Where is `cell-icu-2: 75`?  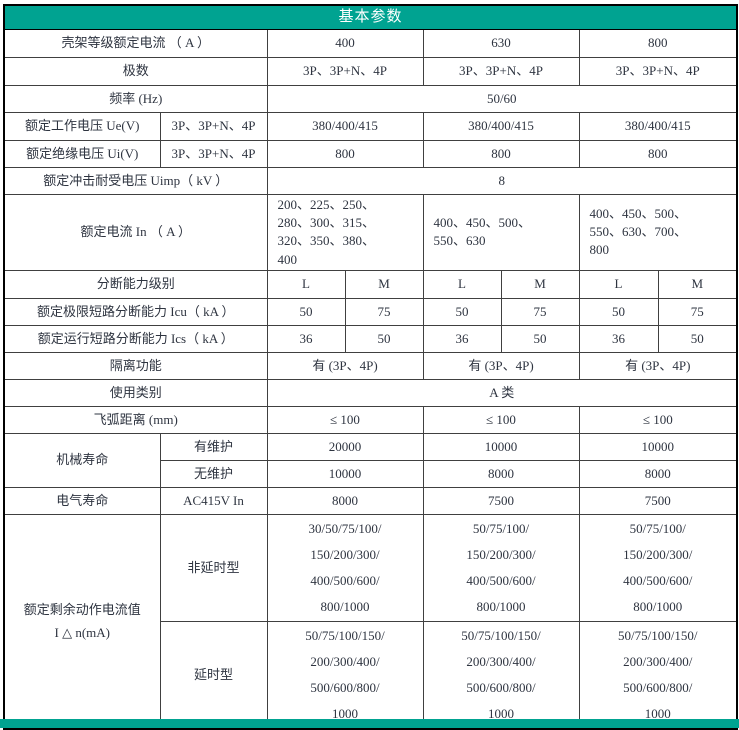
cell-icu-2: 75 is located at coordinates (384, 311).